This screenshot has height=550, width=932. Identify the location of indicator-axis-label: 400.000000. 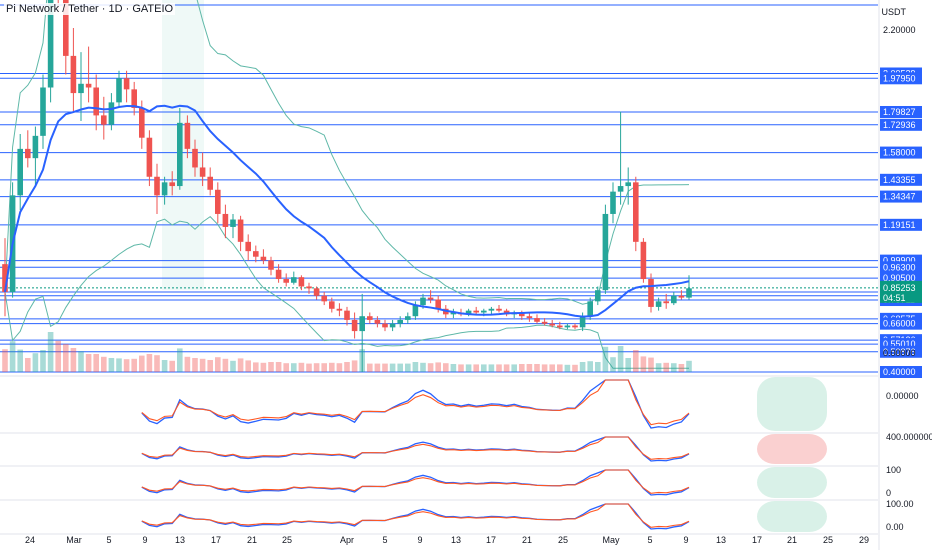
(909, 437).